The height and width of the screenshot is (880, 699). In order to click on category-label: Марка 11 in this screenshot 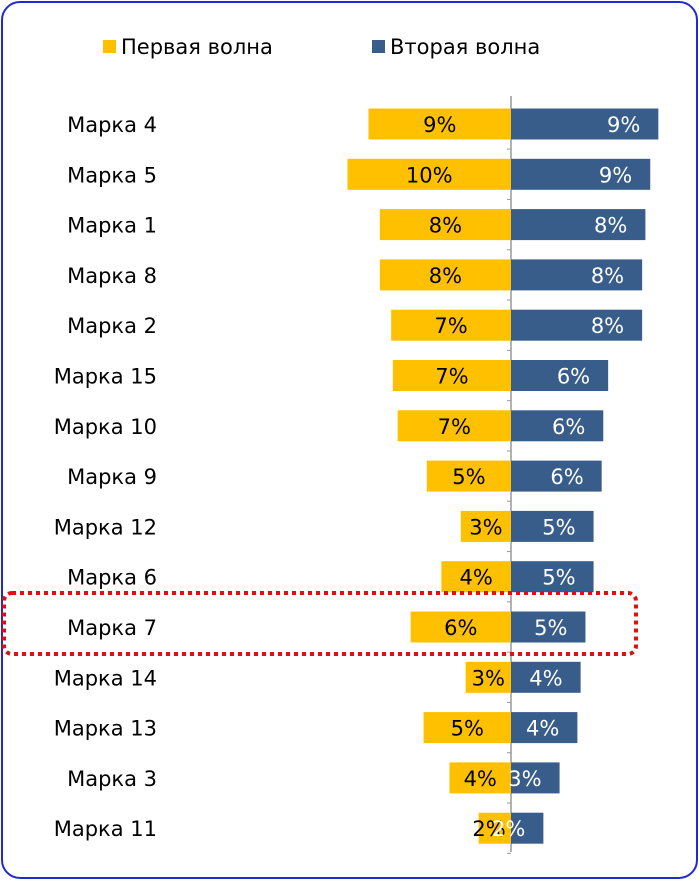, I will do `click(105, 829)`.